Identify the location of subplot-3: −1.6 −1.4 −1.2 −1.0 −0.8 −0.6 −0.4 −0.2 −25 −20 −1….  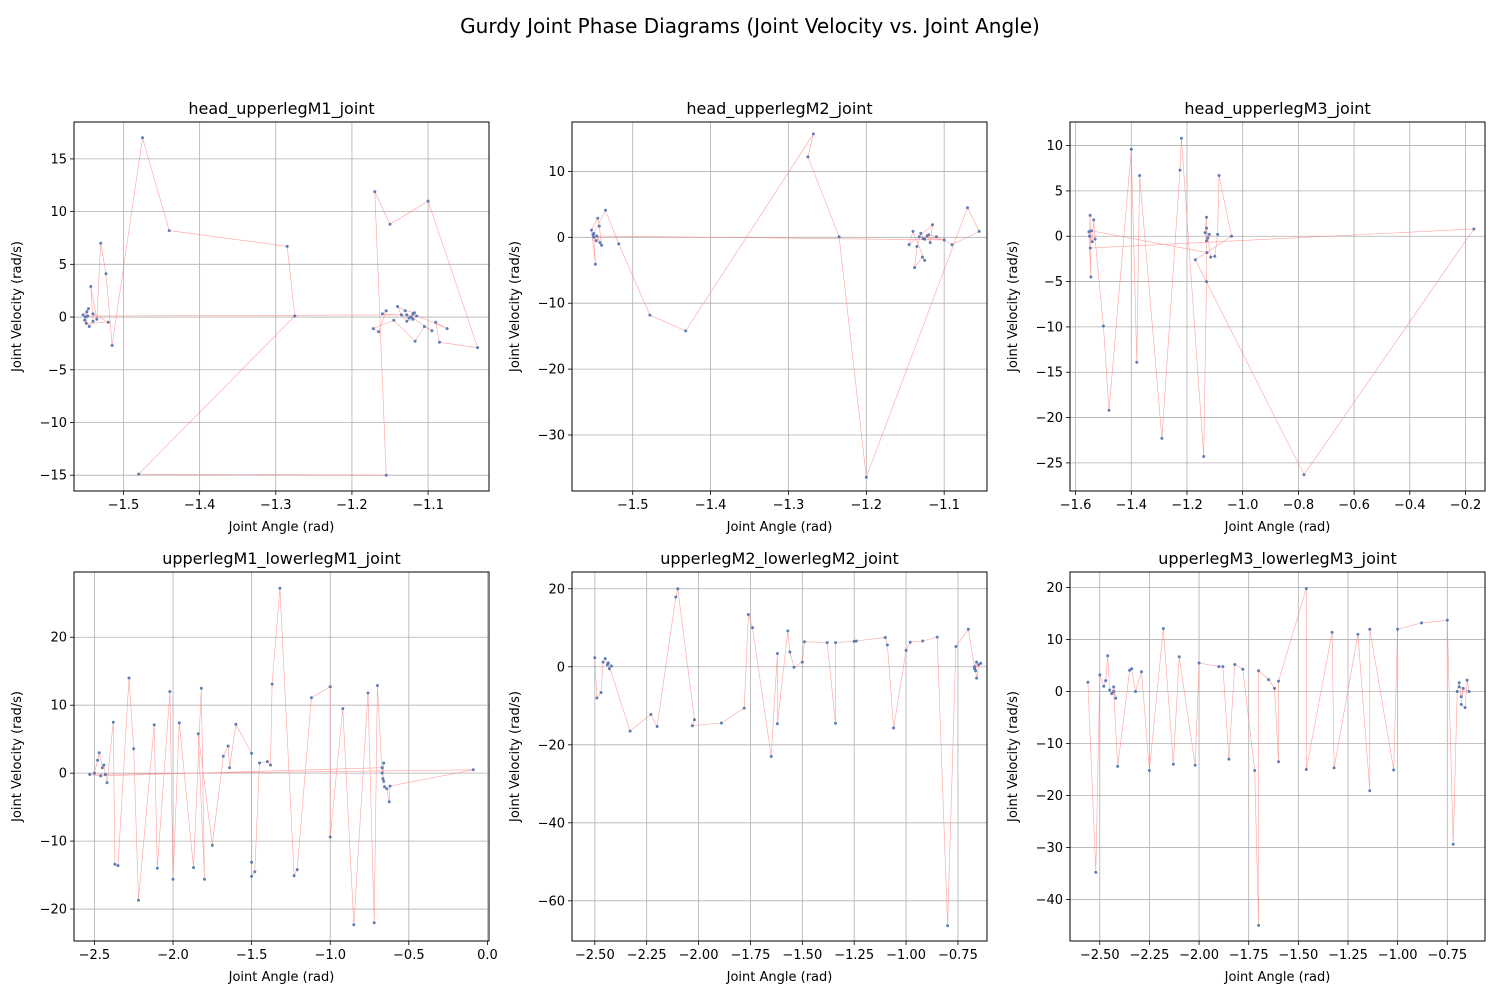
(1246, 317).